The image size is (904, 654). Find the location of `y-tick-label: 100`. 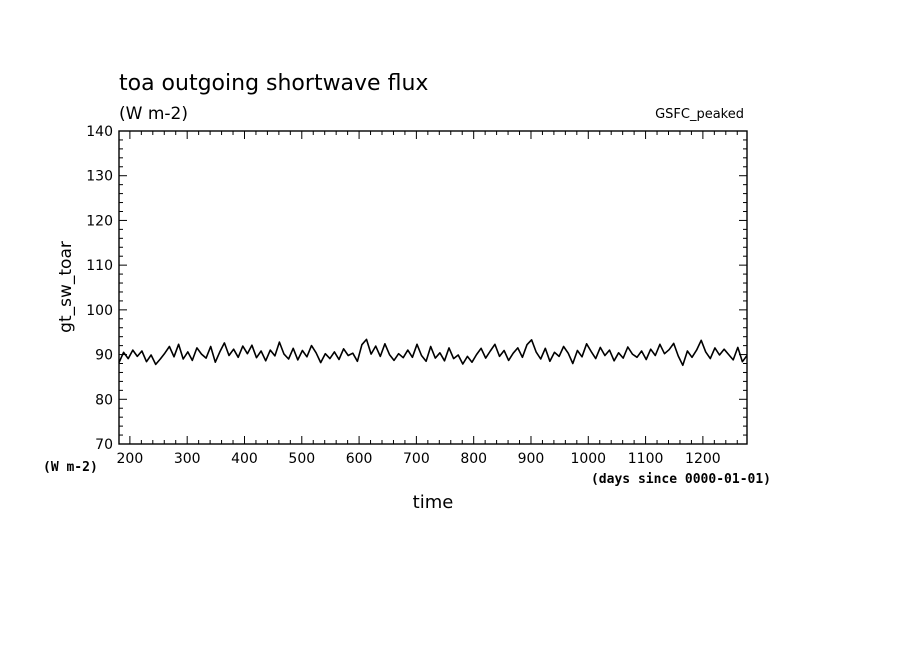

y-tick-label: 100 is located at coordinates (99, 311).